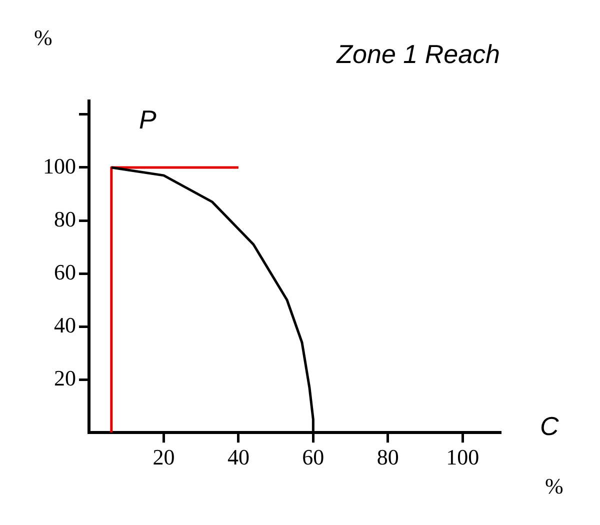 This screenshot has width=600, height=525. I want to click on annotation: P, so click(148, 119).